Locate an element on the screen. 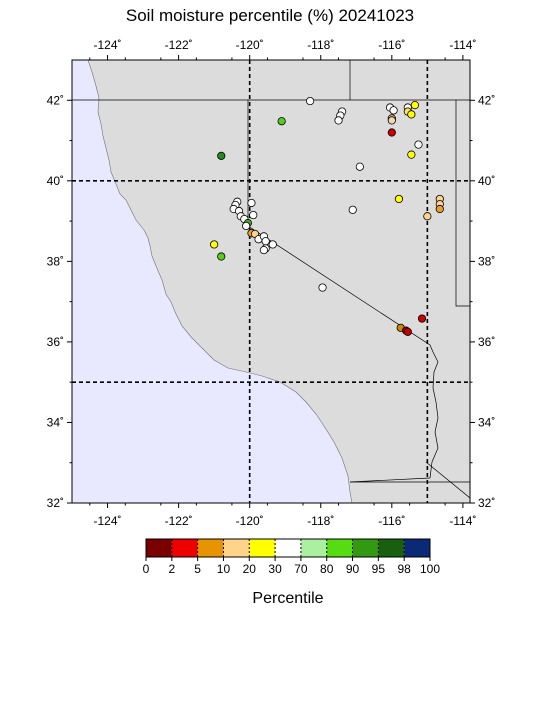 This screenshot has width=540, height=720. colorbar-tick-label: 10 is located at coordinates (224, 569).